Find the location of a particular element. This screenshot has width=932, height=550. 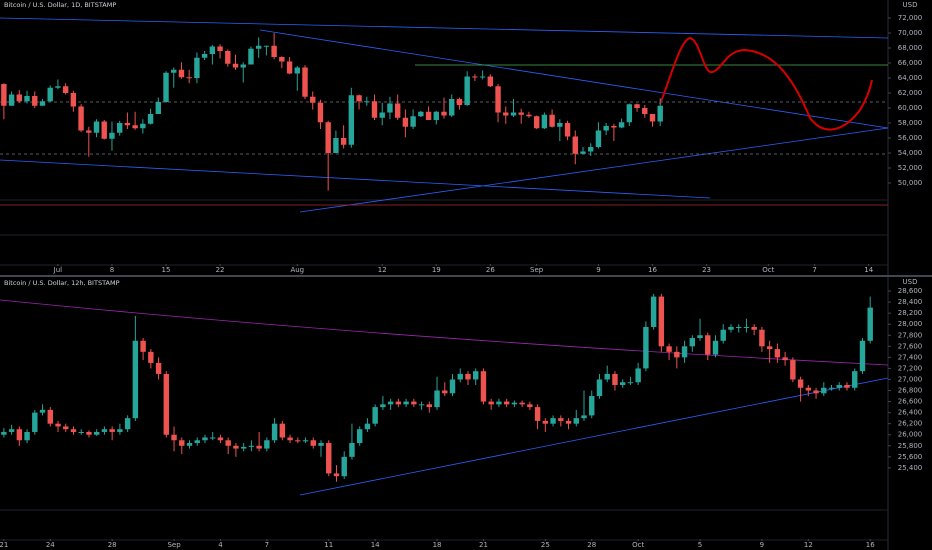

y-tick-label: 72,000 is located at coordinates (910, 18).